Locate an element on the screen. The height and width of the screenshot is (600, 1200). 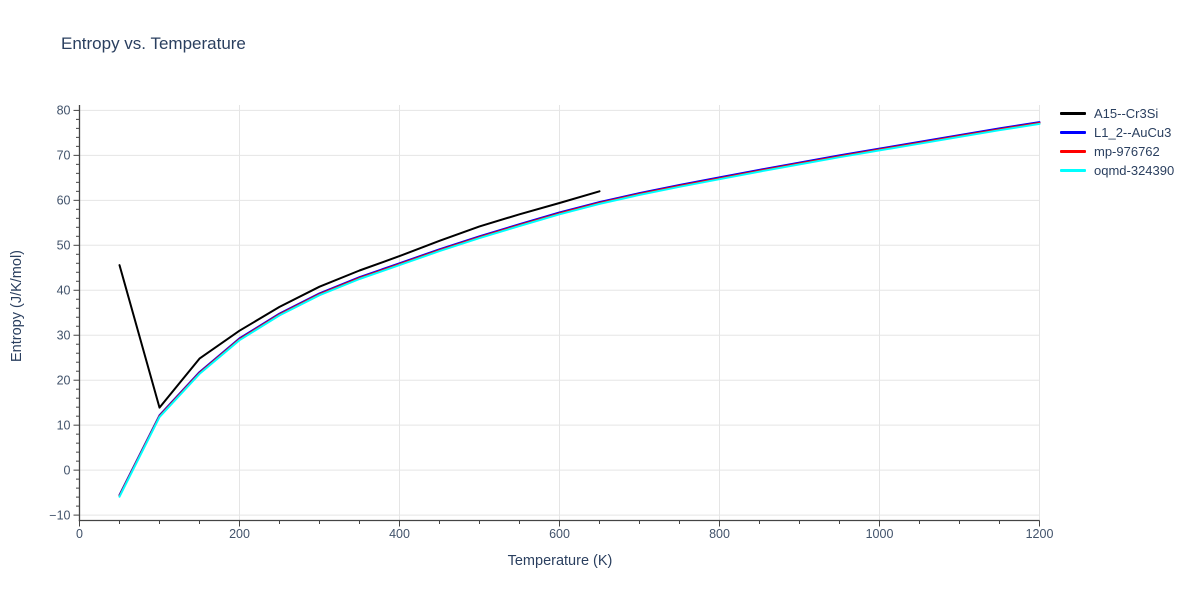
legend-item-mp-976762: mp-976762 is located at coordinates (1117, 151).